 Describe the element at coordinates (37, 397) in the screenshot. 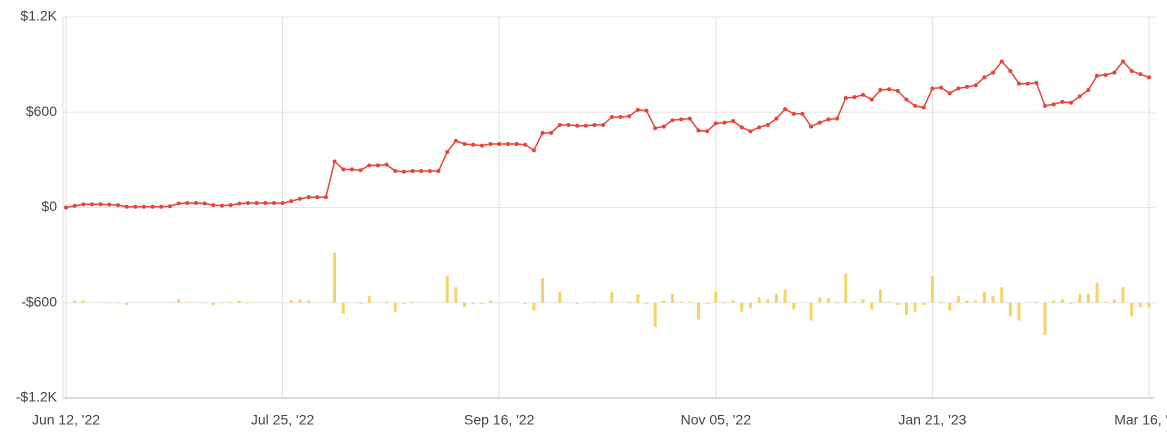

I see `y-tick-label: -$1.2K` at that location.